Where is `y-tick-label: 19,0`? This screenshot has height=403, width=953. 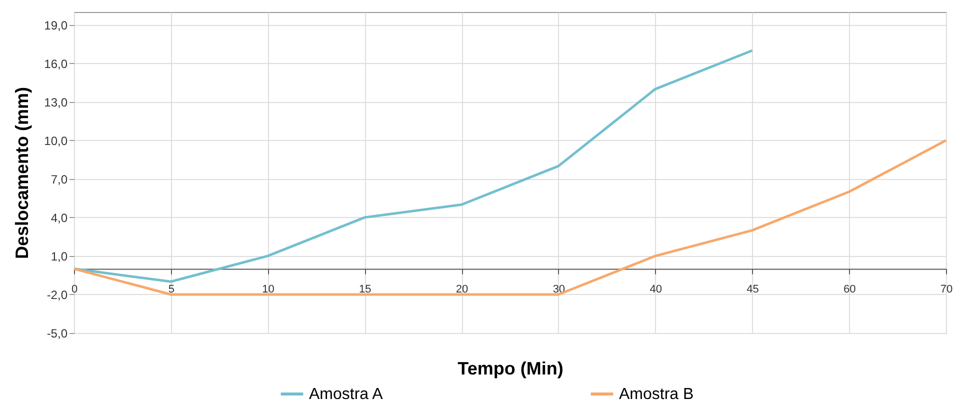
y-tick-label: 19,0 is located at coordinates (56, 25).